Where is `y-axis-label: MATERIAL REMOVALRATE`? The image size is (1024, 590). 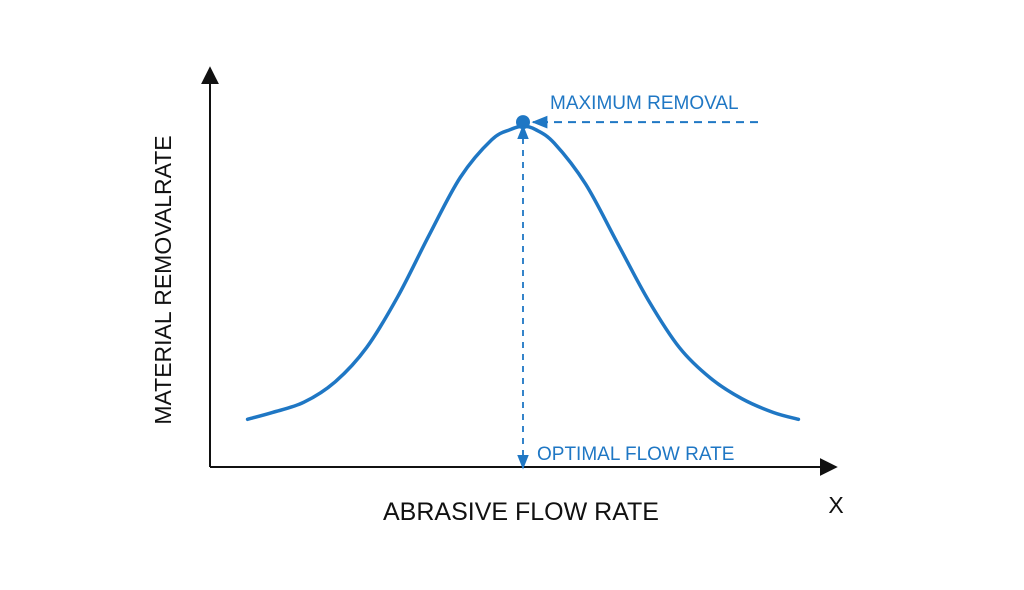 y-axis-label: MATERIAL REMOVALRATE is located at coordinates (163, 279).